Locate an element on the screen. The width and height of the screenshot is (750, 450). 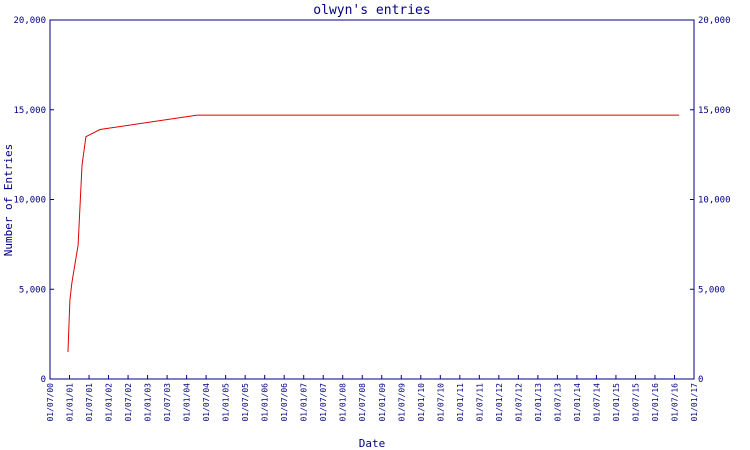
x-tick-label: 01/01/07 is located at coordinates (304, 402).